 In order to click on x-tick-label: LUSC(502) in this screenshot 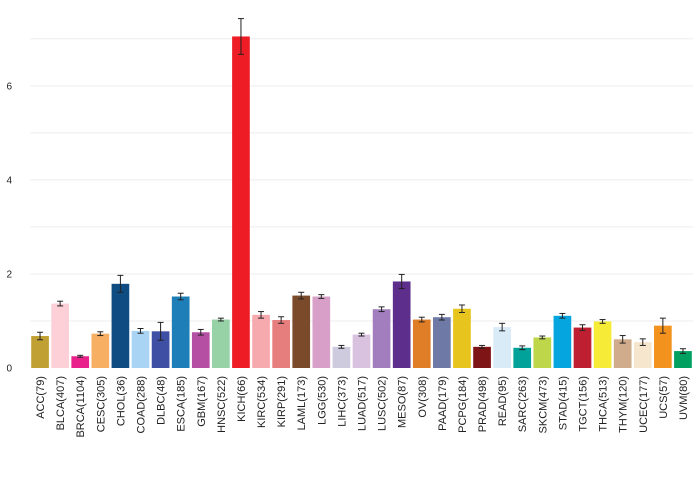, I will do `click(383, 403)`.